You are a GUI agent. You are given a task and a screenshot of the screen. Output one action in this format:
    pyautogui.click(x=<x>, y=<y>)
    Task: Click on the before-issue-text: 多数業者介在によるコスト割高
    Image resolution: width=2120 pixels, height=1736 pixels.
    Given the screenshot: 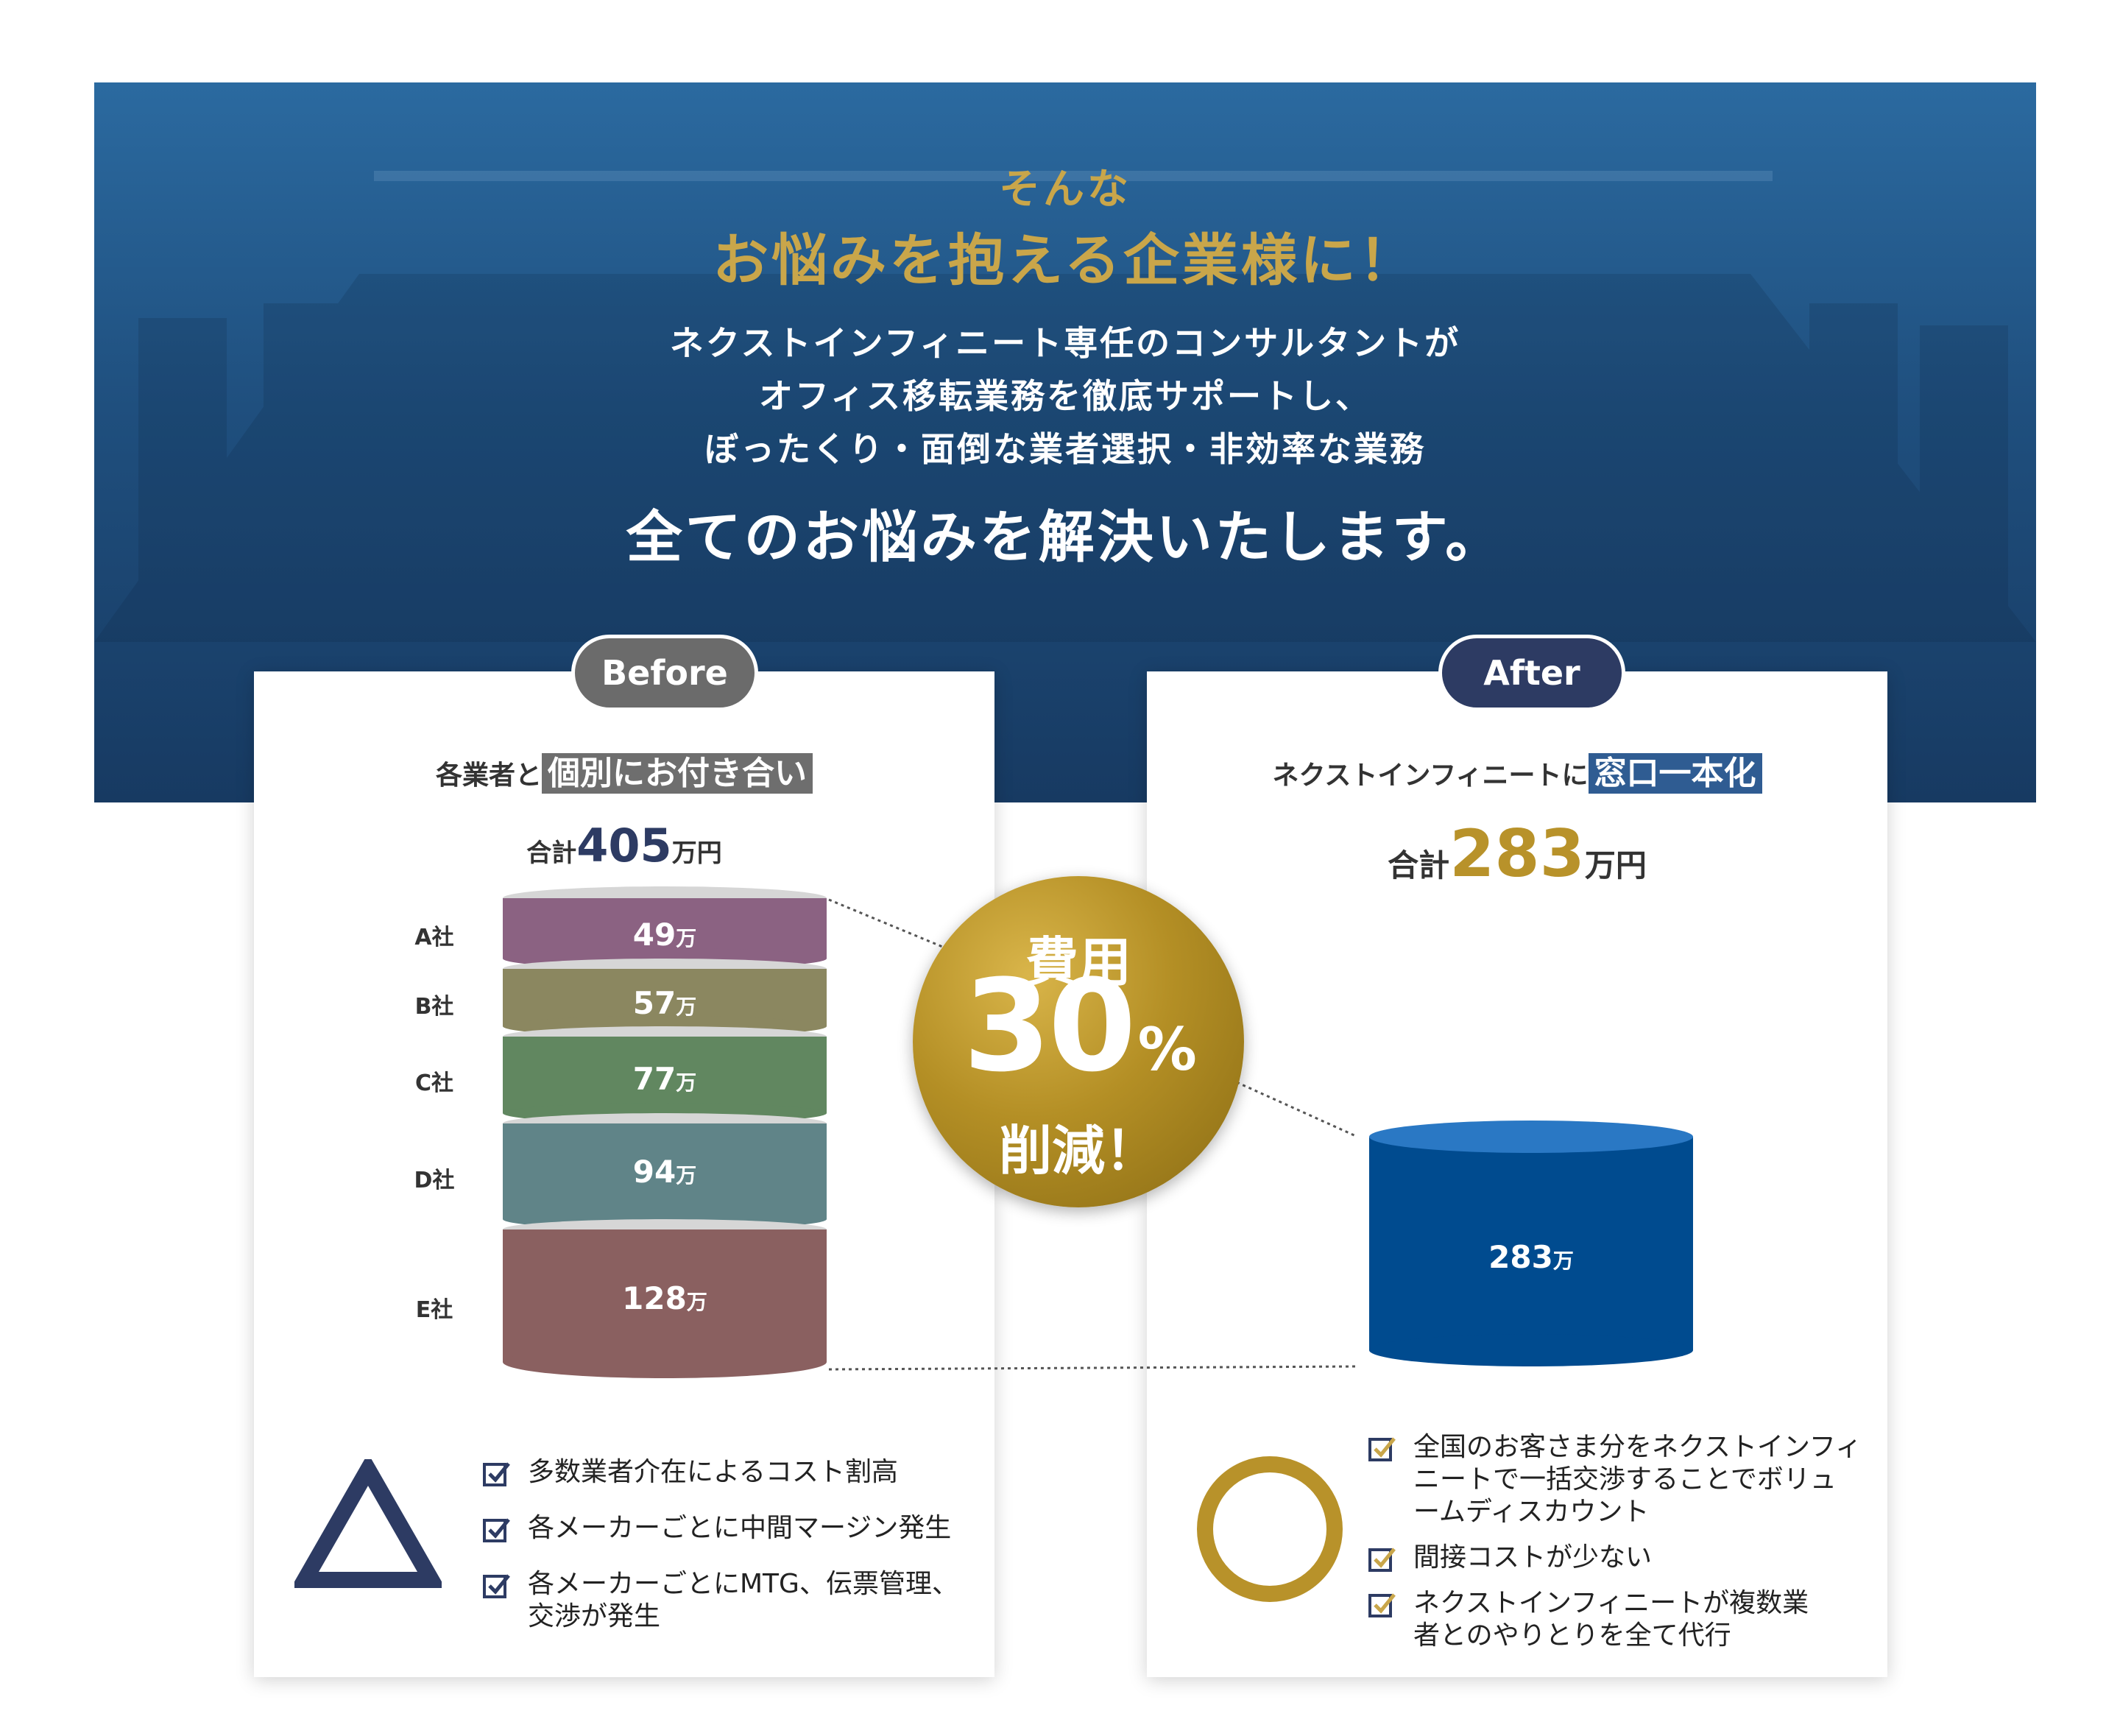 What is the action you would take?
    pyautogui.click(x=713, y=1472)
    